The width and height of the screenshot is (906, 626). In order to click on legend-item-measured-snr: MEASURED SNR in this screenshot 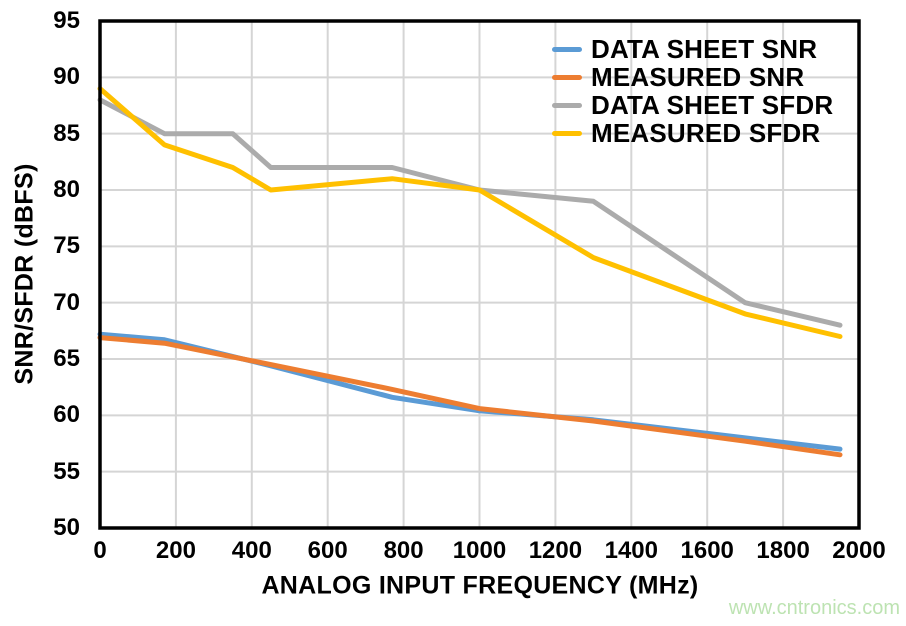, I will do `click(692, 77)`.